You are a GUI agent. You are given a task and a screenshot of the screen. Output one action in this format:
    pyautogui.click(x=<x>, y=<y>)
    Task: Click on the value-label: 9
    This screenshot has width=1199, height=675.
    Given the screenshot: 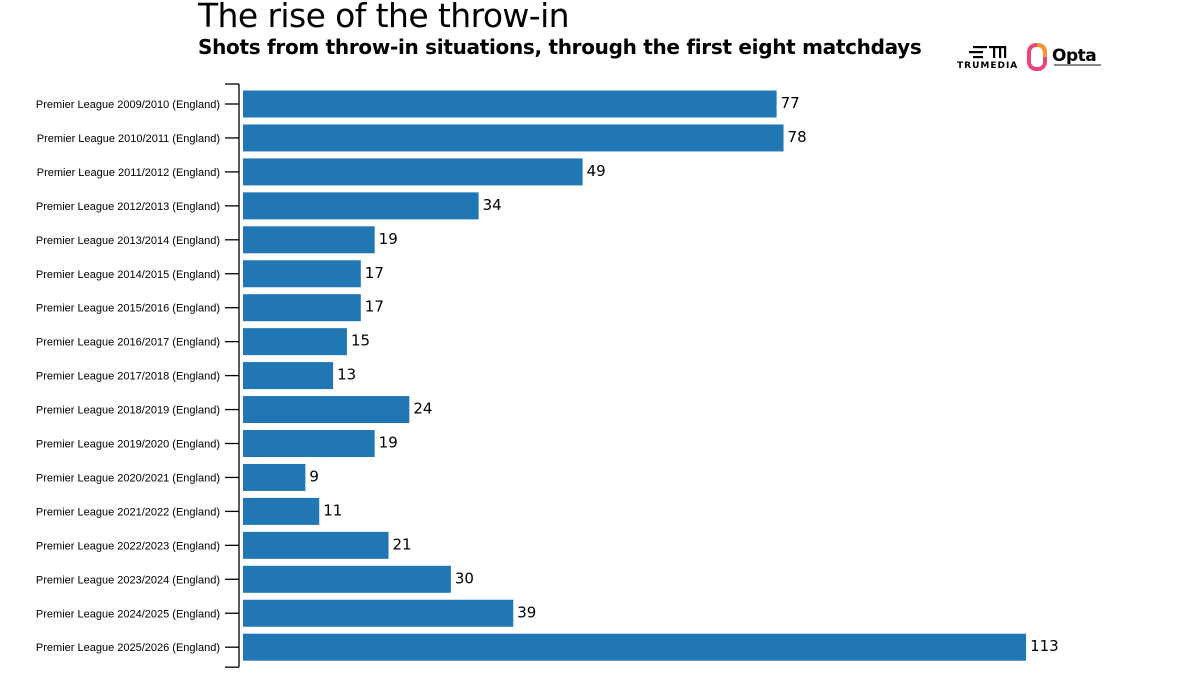 What is the action you would take?
    pyautogui.click(x=314, y=476)
    